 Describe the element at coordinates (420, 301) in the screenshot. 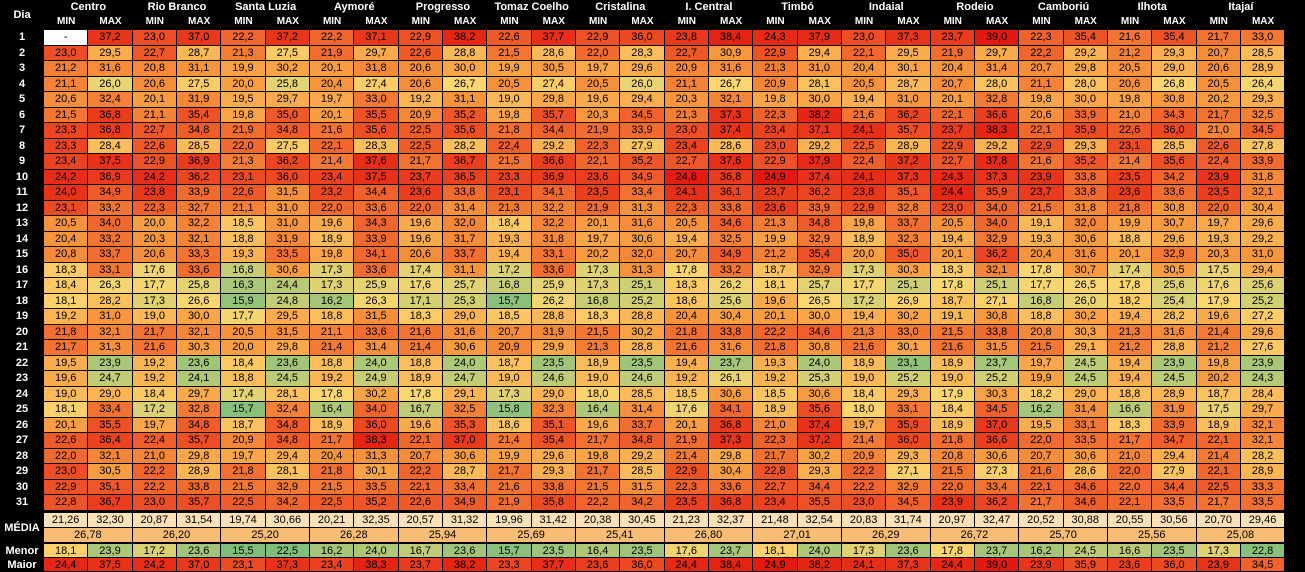

I see `temperature-cell: 17,1` at that location.